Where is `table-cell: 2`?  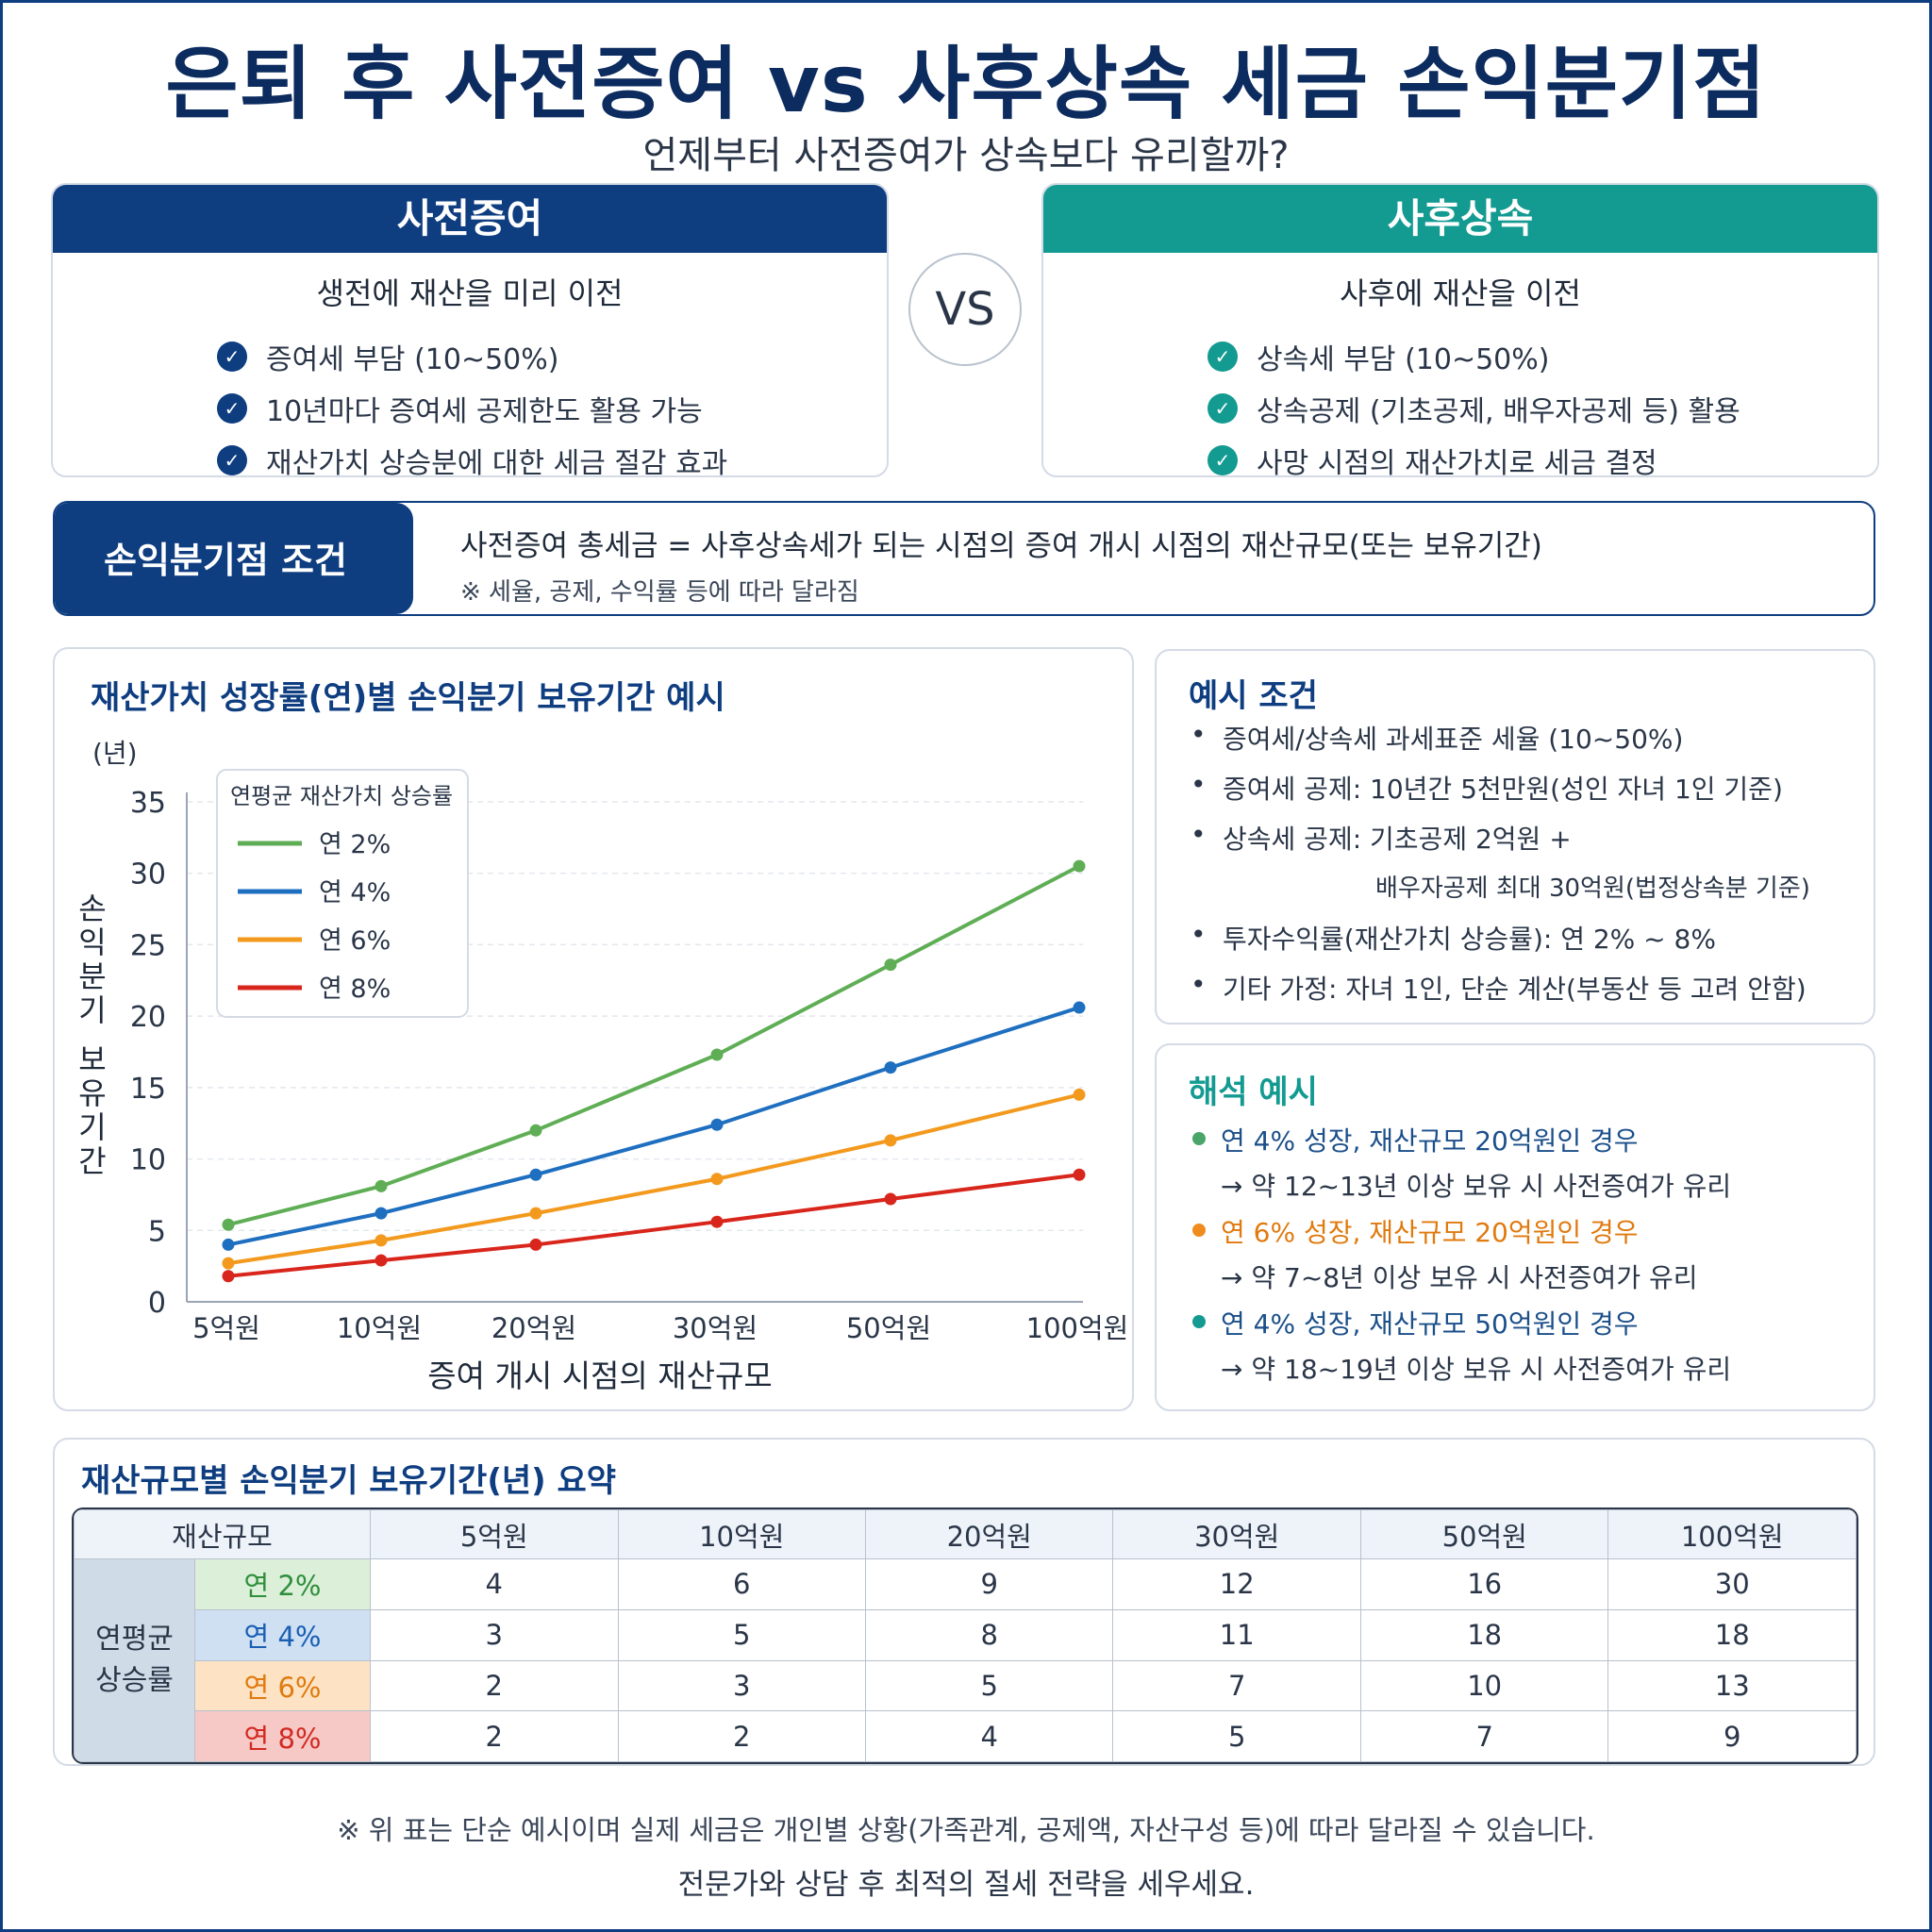 table-cell: 2 is located at coordinates (741, 1736).